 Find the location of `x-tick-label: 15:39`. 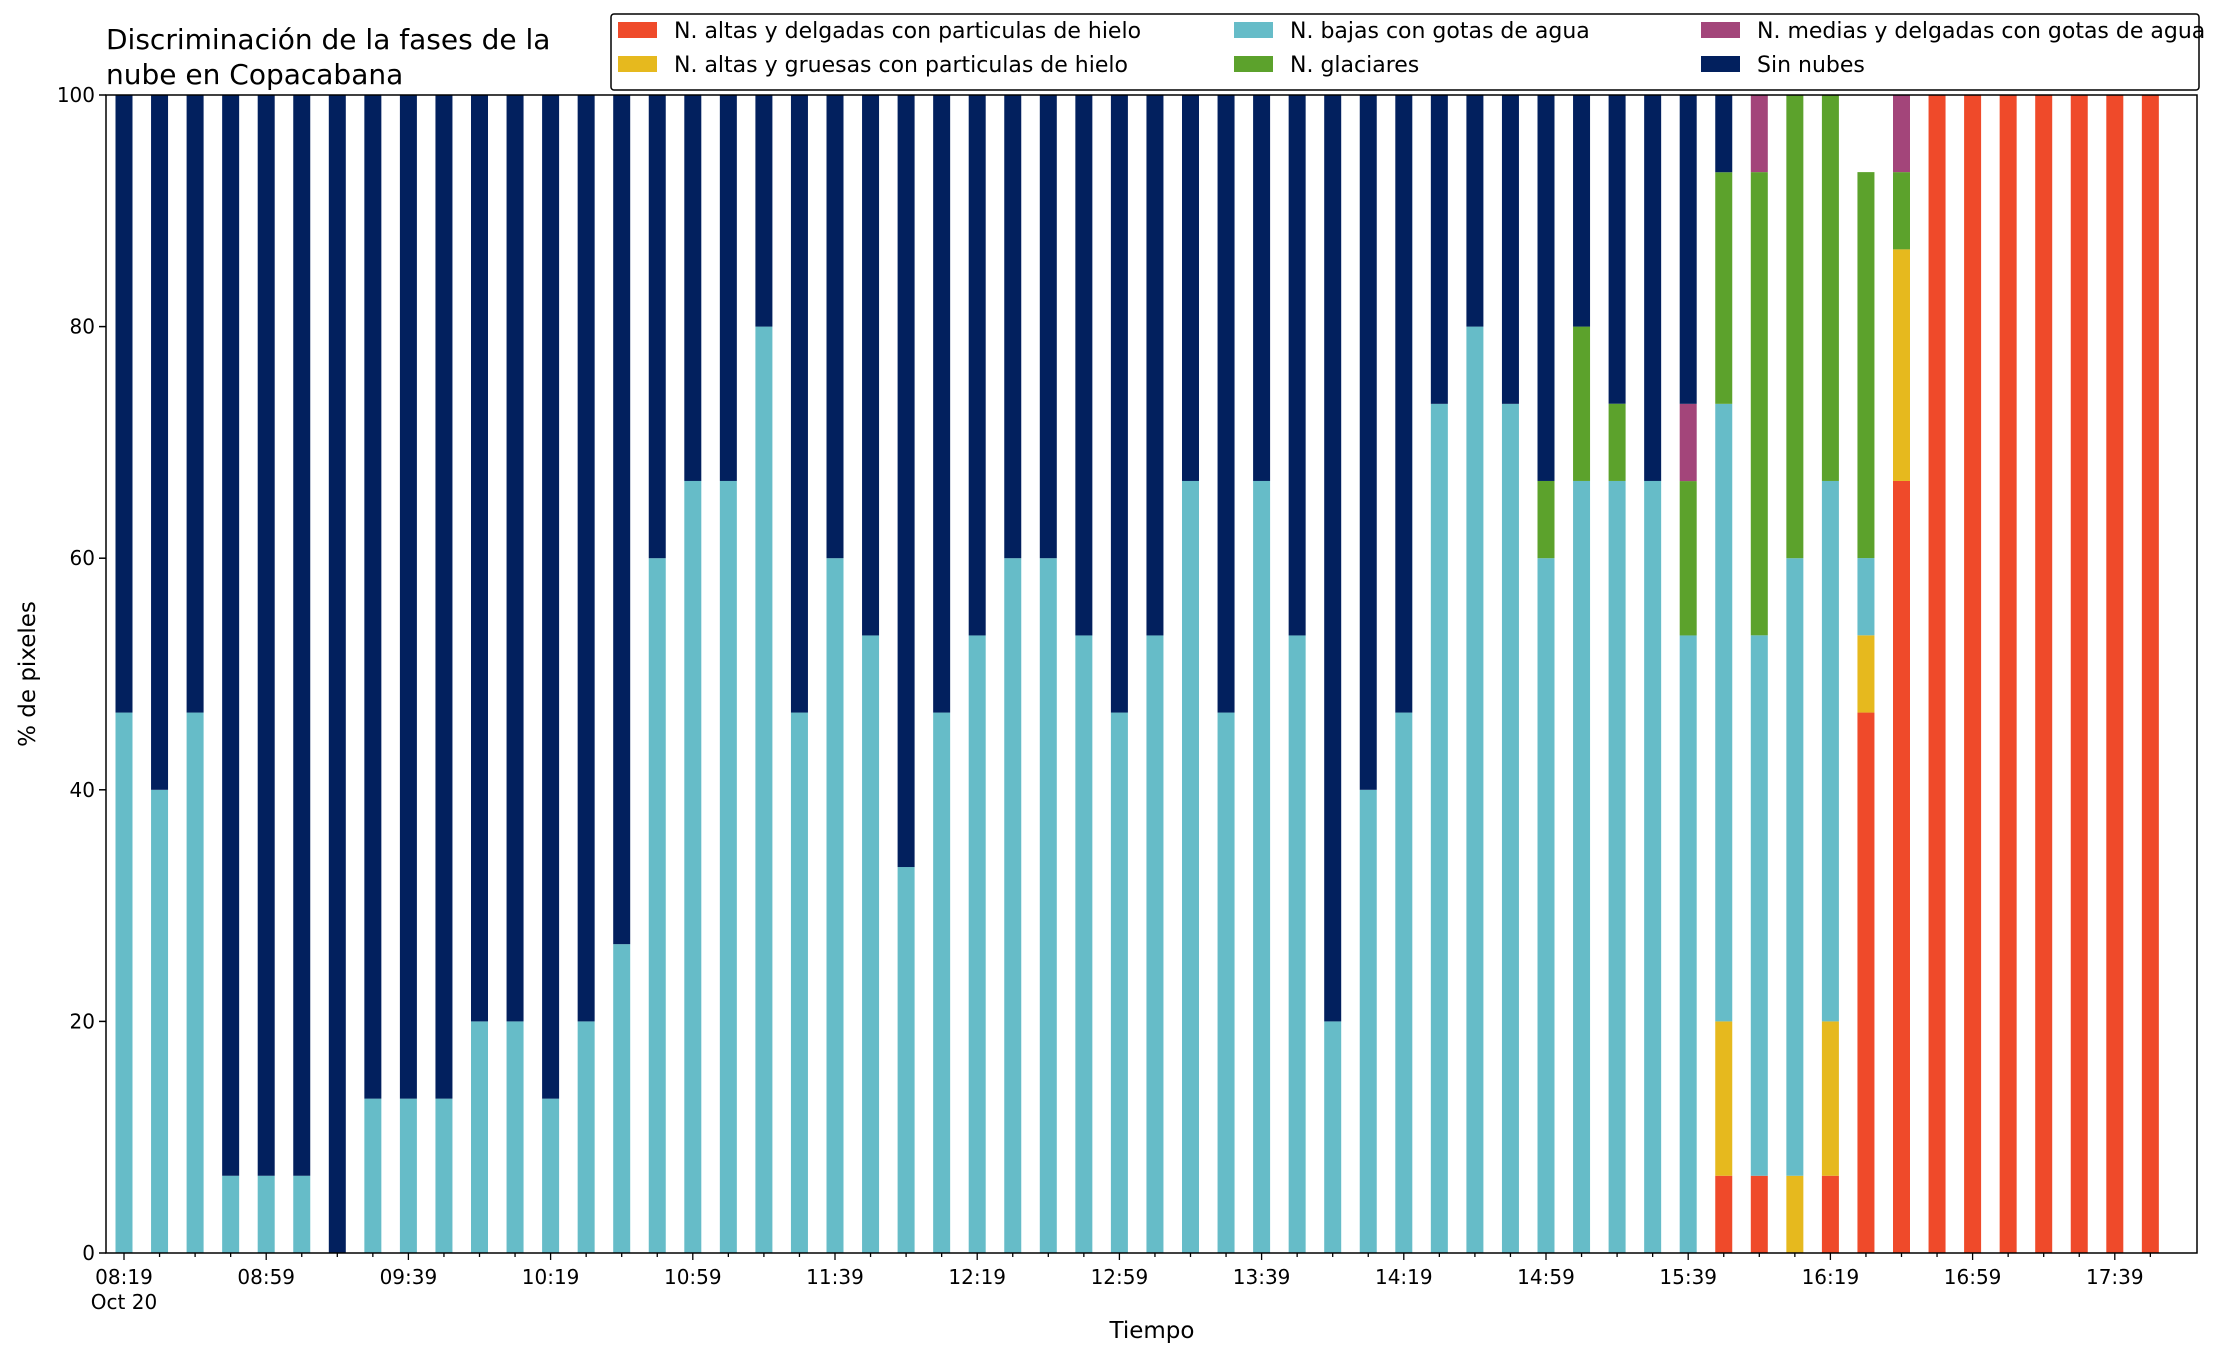

x-tick-label: 15:39 is located at coordinates (1688, 1277).